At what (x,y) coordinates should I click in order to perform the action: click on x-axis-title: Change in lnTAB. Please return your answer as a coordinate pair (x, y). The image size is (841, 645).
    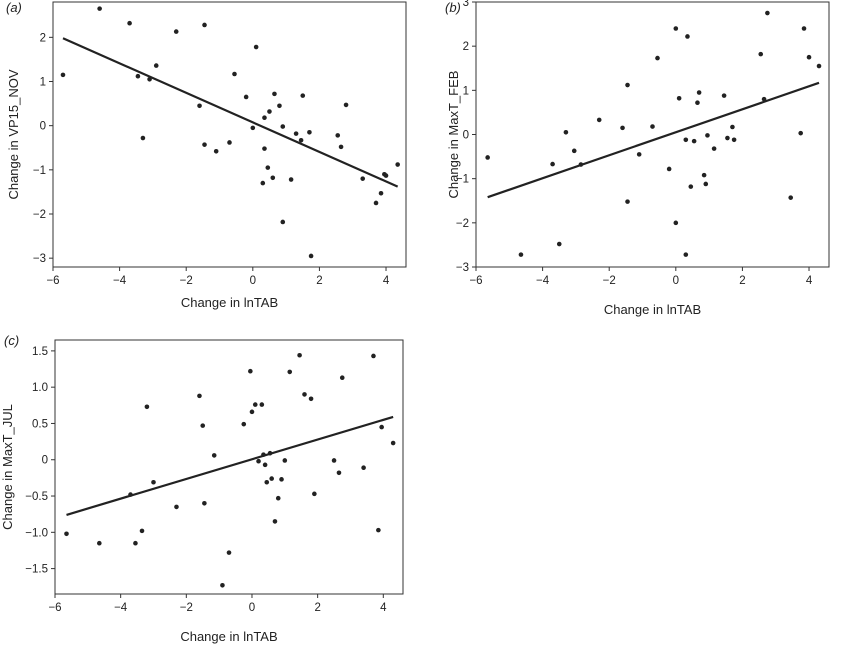
    Looking at the image, I should click on (652, 309).